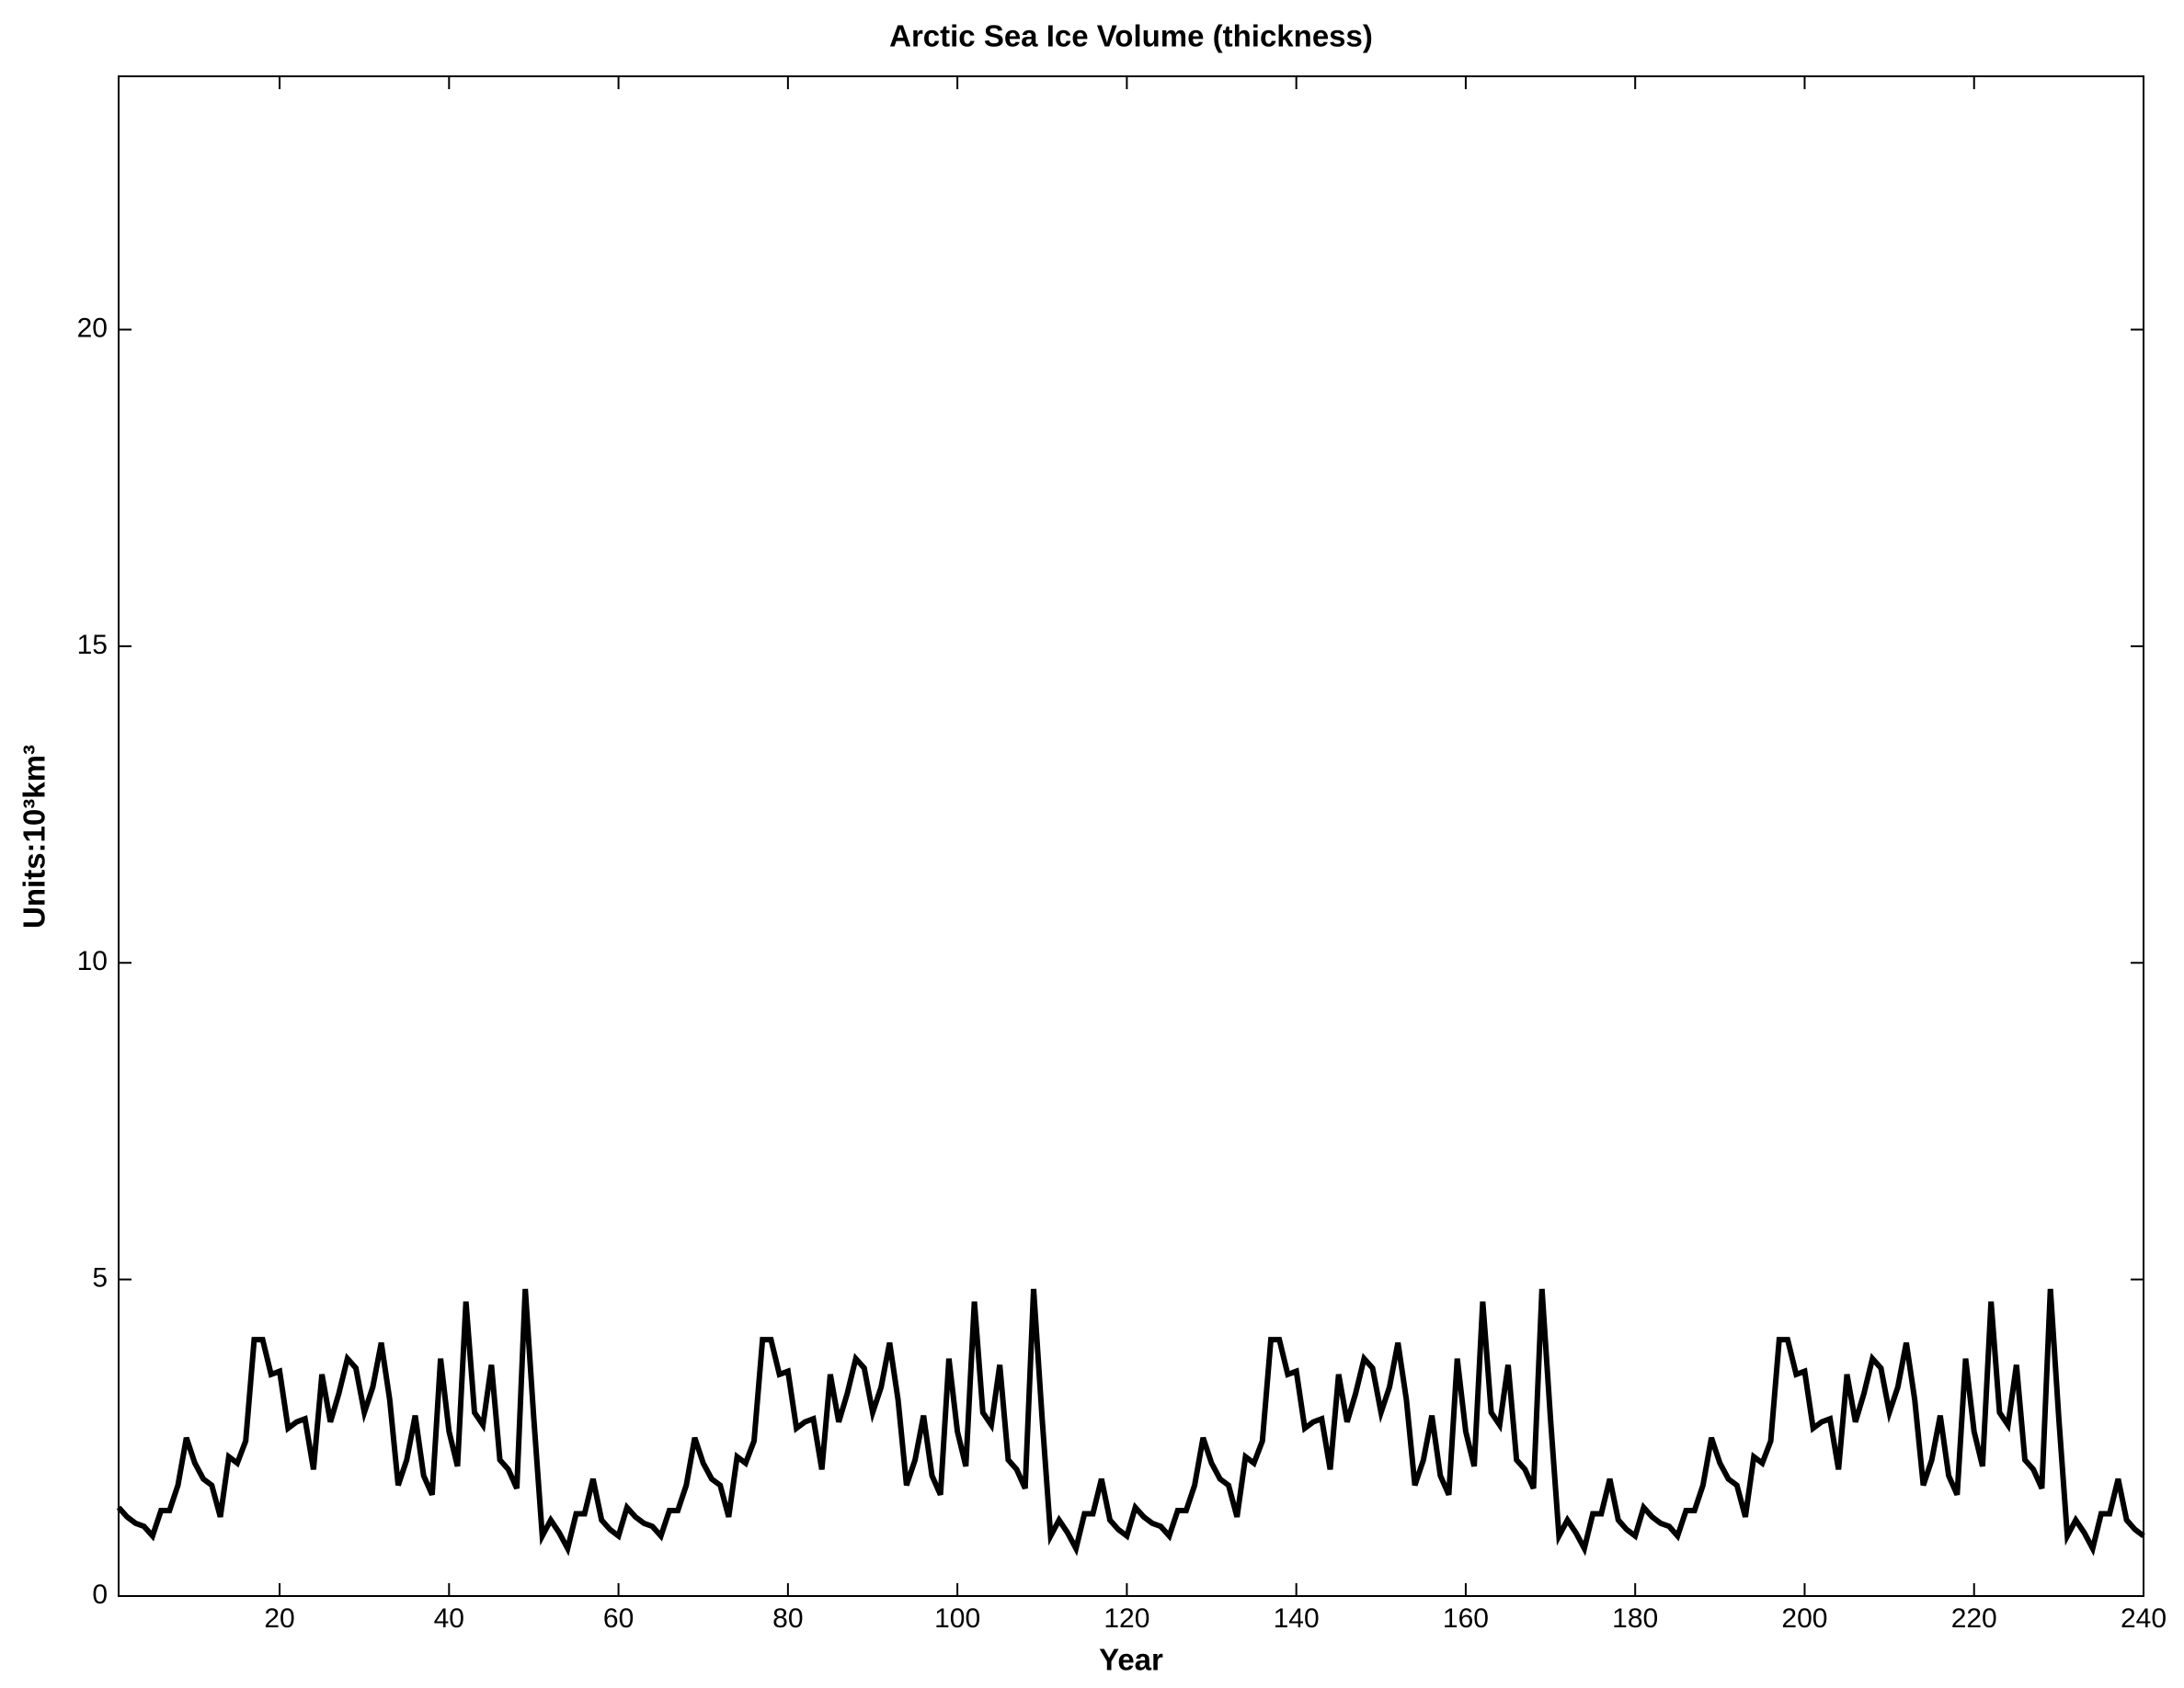 The width and height of the screenshot is (2184, 1688). What do you see at coordinates (1297, 1618) in the screenshot?
I see `x-tick-label: 140` at bounding box center [1297, 1618].